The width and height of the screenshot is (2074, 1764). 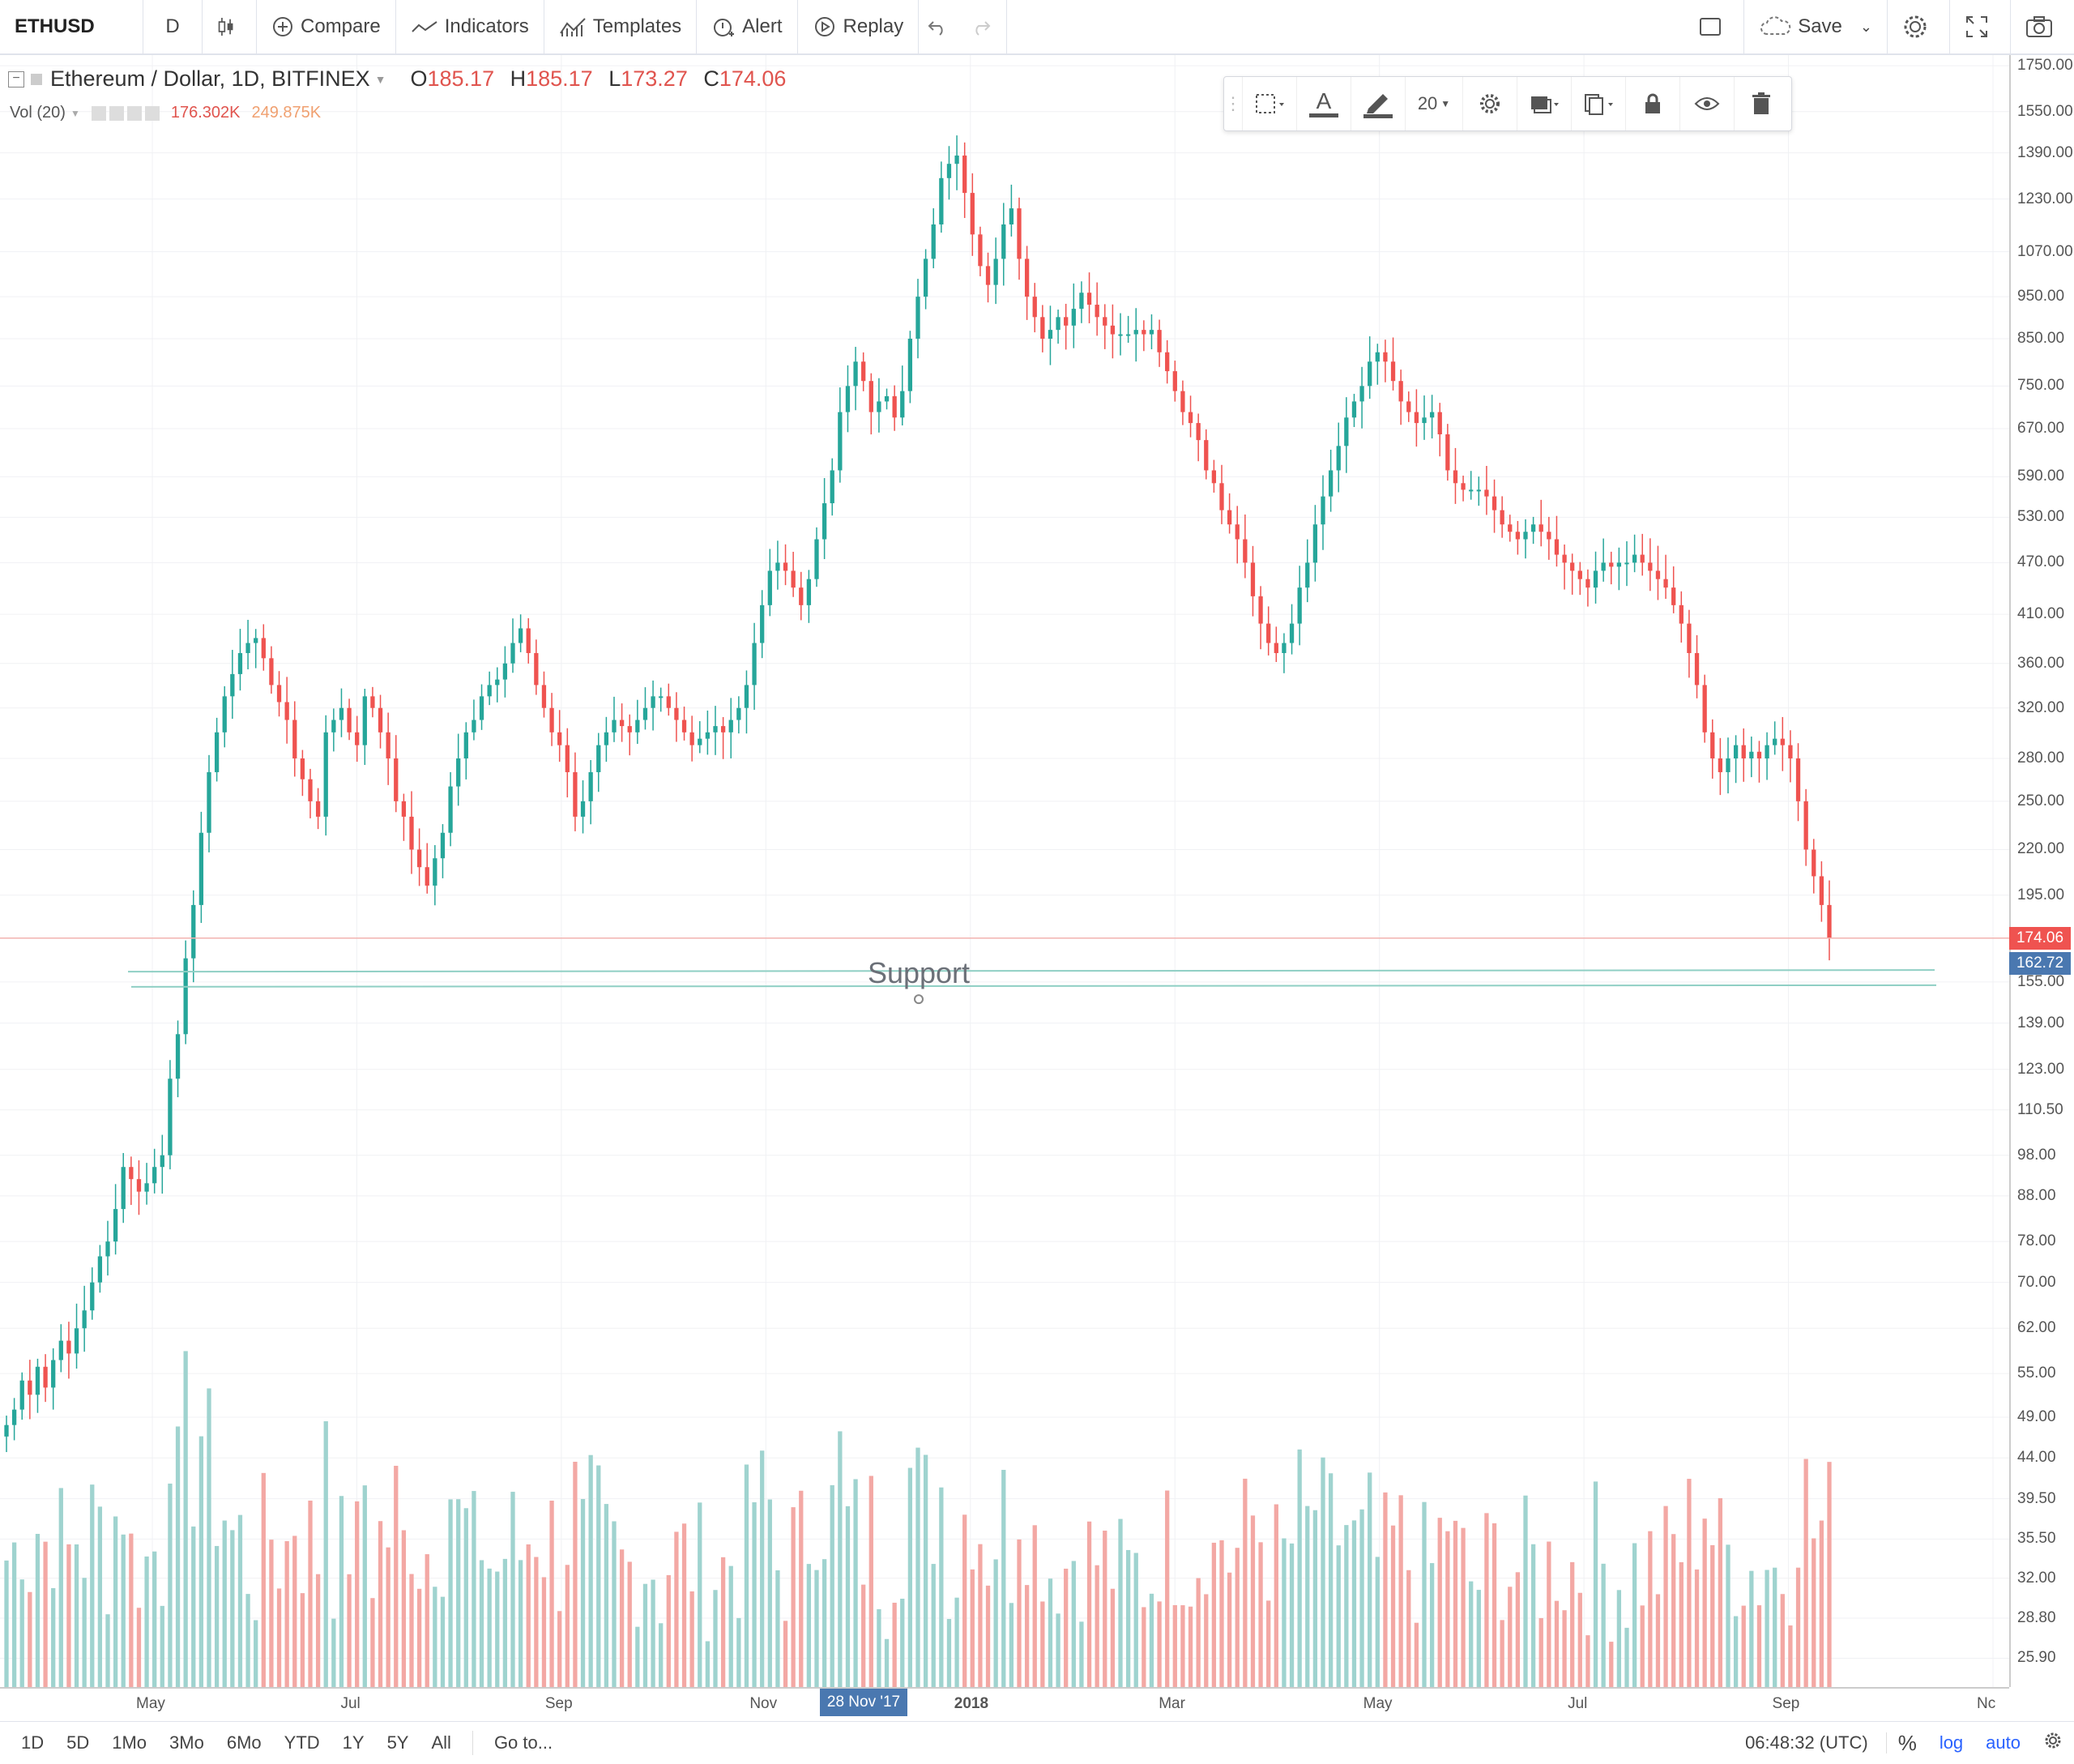 What do you see at coordinates (173, 27) in the screenshot?
I see `interval-button: D` at bounding box center [173, 27].